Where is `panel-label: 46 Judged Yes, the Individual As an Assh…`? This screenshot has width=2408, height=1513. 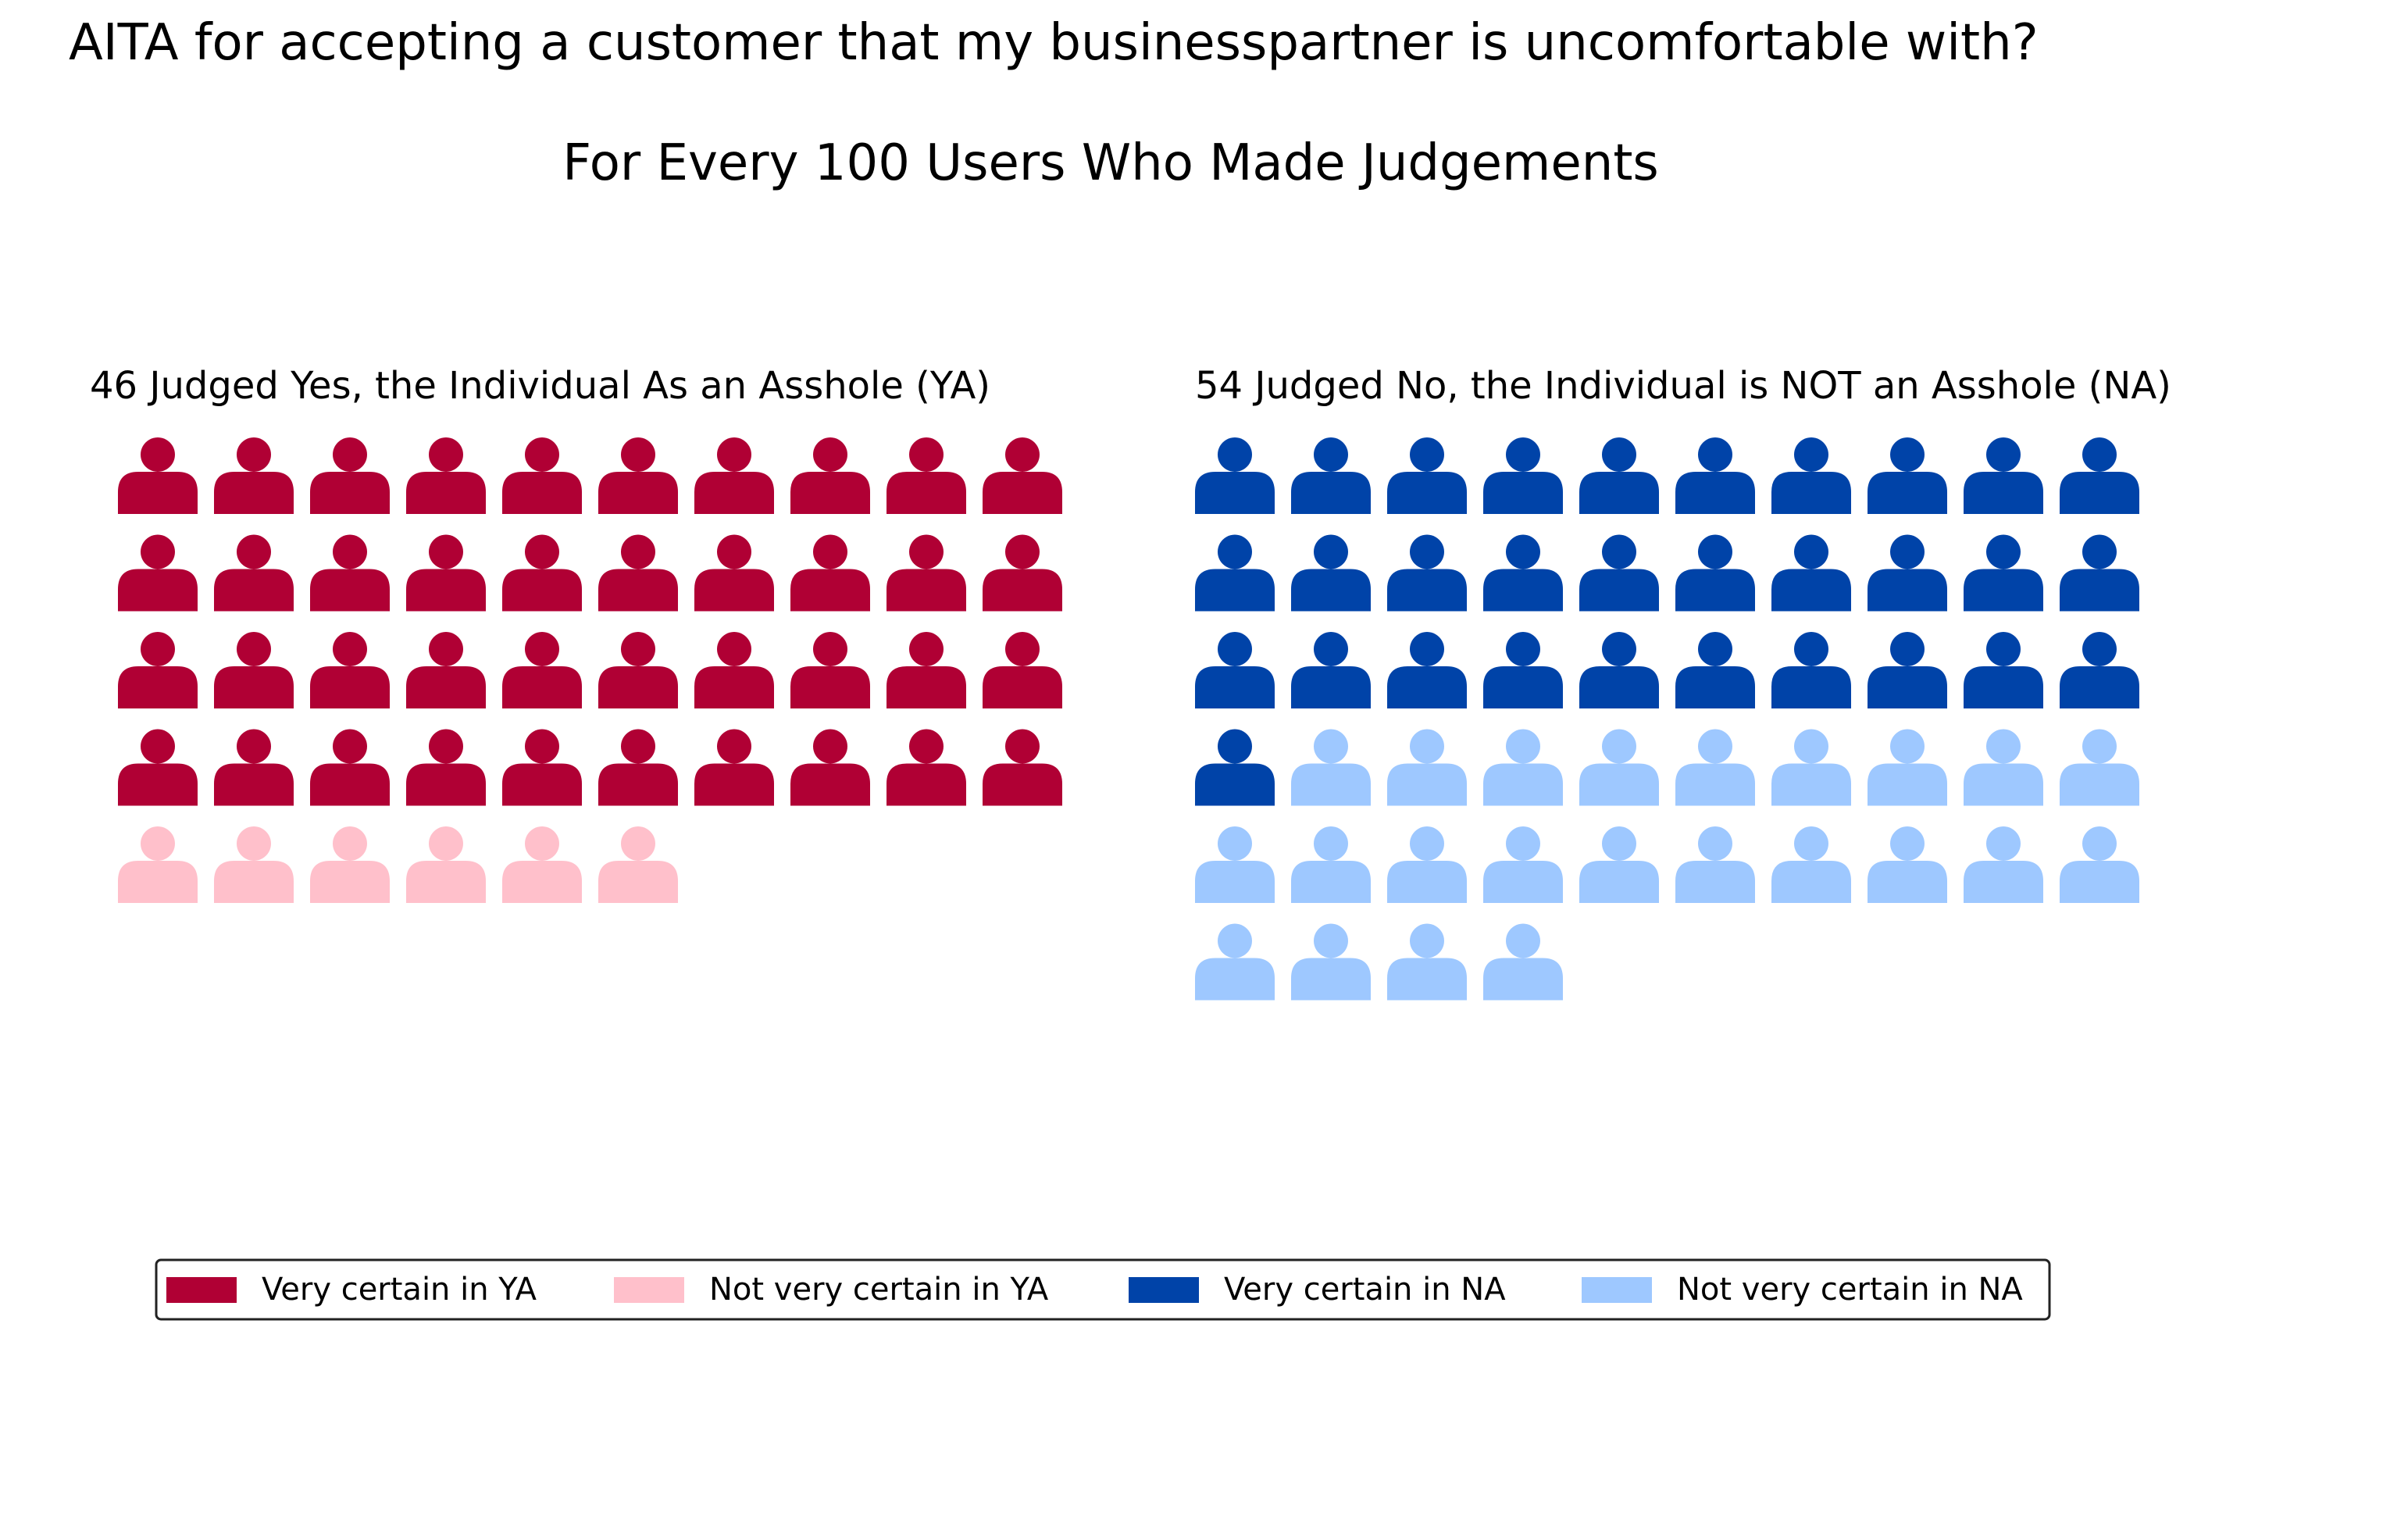
panel-label: 46 Judged Yes, the Individual As an Assh… is located at coordinates (540, 386).